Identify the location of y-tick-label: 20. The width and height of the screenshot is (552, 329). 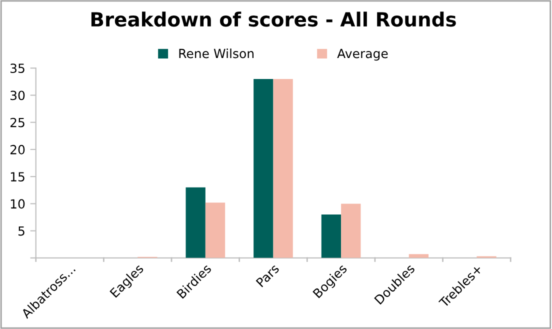
(17, 149).